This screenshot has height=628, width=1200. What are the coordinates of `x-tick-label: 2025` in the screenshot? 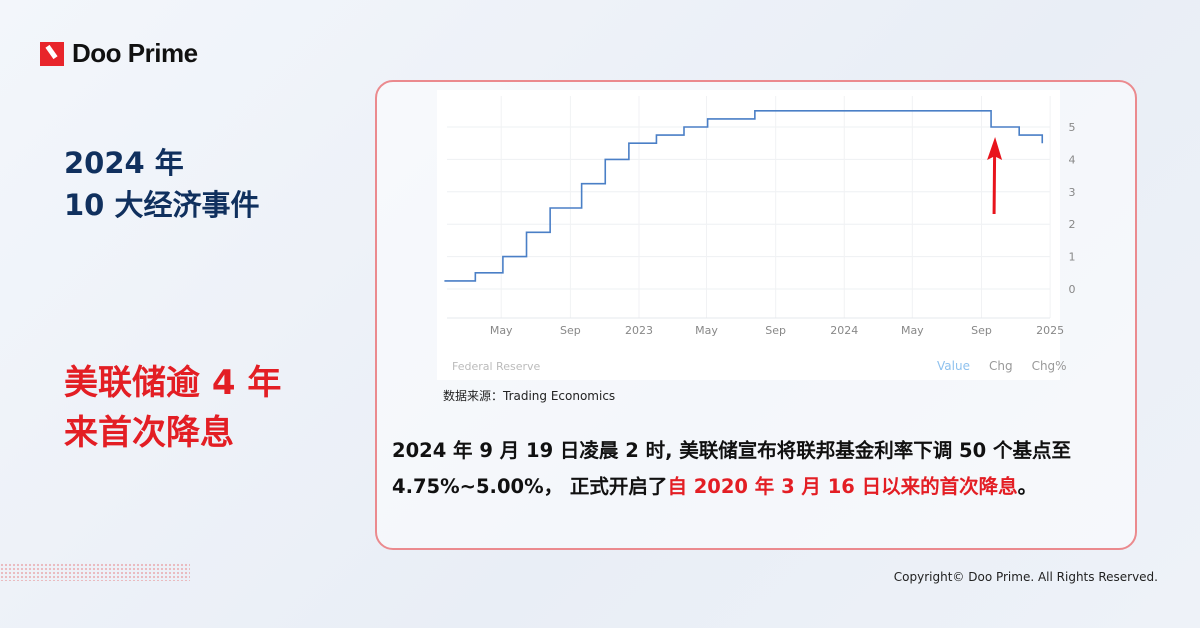 It's located at (1050, 330).